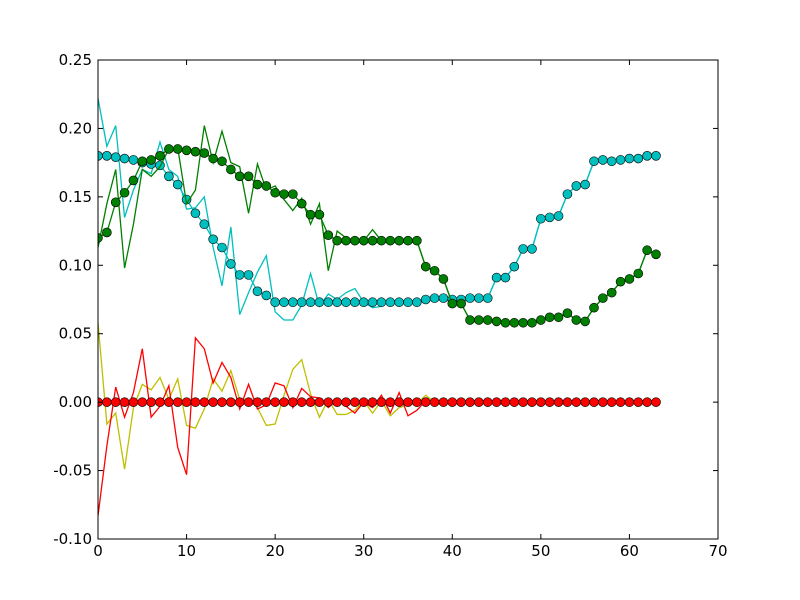 This screenshot has width=800, height=600. I want to click on y-tick-label: 0.10, so click(75, 265).